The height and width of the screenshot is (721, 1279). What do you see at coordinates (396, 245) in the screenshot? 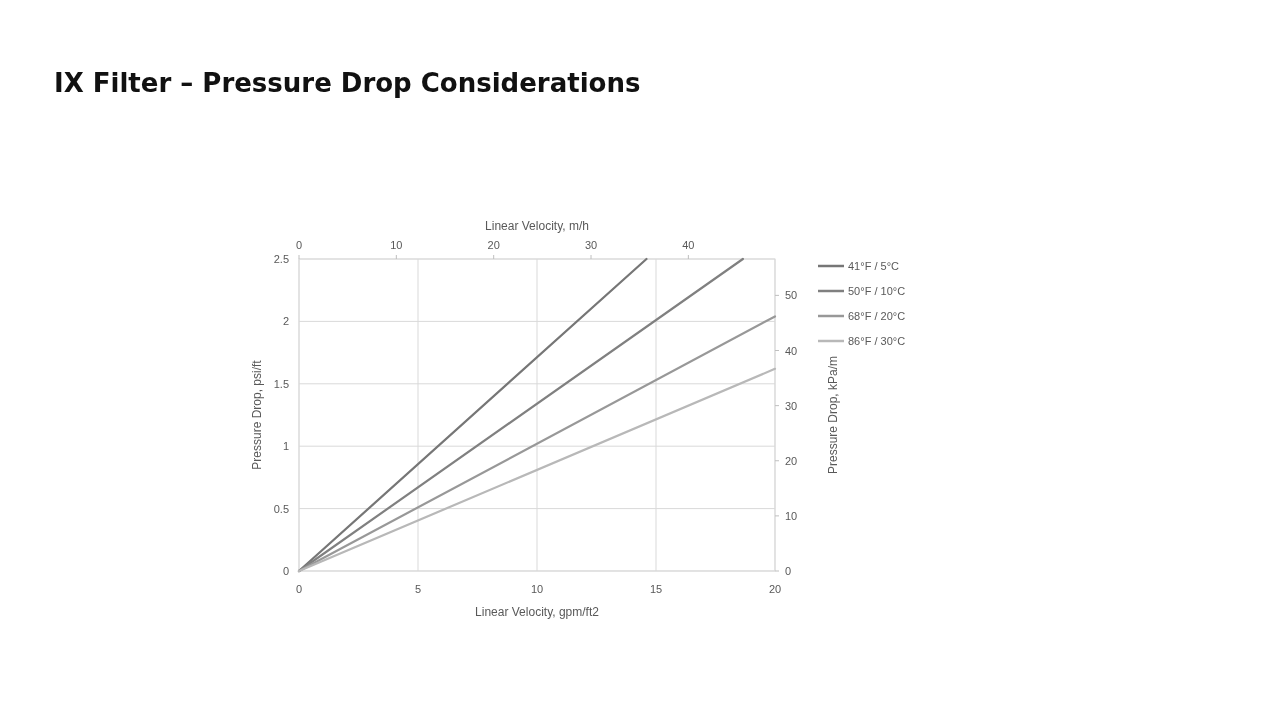
I see `x2-tick-label: 10` at bounding box center [396, 245].